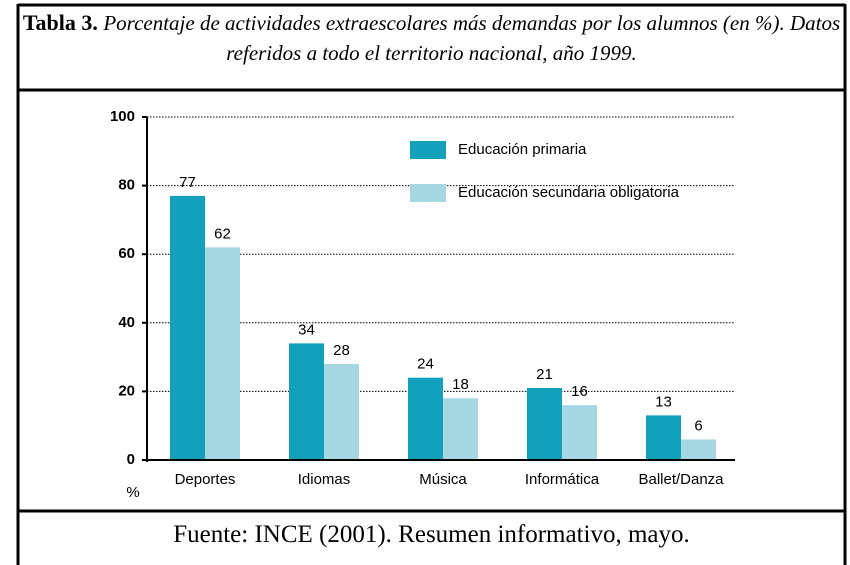 This screenshot has width=850, height=565. I want to click on value-label: 6, so click(698, 425).